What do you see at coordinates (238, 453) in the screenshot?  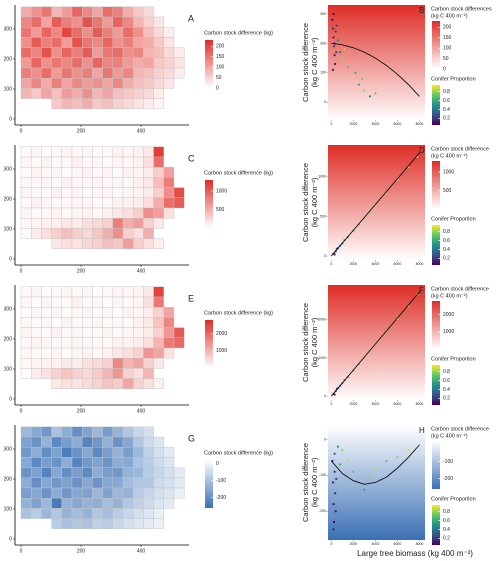 I see `legend-title: Carbon stock difference (kg)` at bounding box center [238, 453].